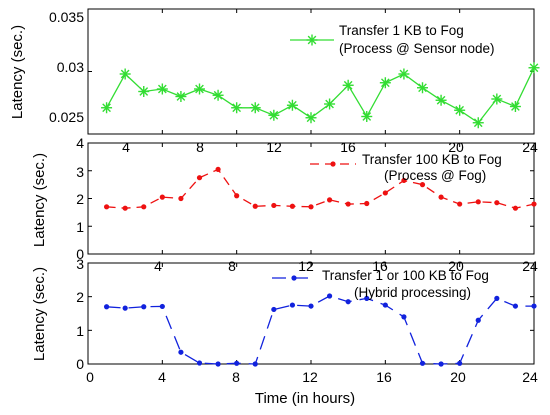 The height and width of the screenshot is (415, 550). What do you see at coordinates (333, 164) in the screenshot?
I see `panel-middle-legend-sample` at bounding box center [333, 164].